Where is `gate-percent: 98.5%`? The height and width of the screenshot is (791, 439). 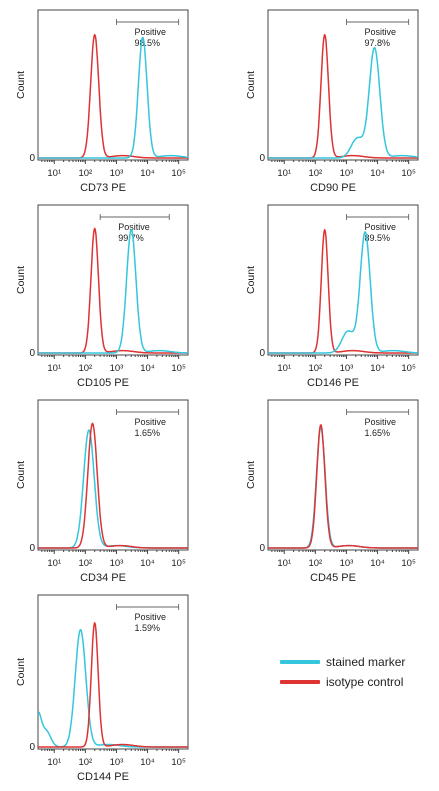
gate-percent: 98.5% is located at coordinates (147, 43).